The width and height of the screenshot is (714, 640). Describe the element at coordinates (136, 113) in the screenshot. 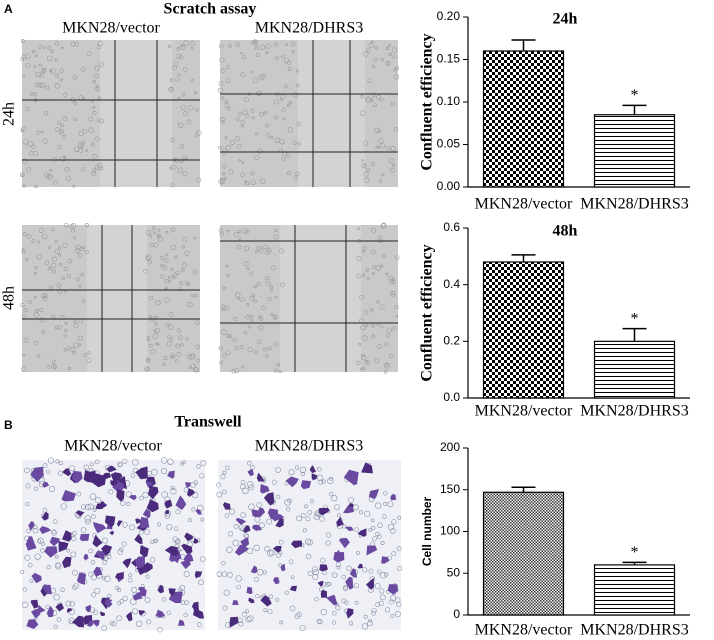

I see `wound-area` at that location.